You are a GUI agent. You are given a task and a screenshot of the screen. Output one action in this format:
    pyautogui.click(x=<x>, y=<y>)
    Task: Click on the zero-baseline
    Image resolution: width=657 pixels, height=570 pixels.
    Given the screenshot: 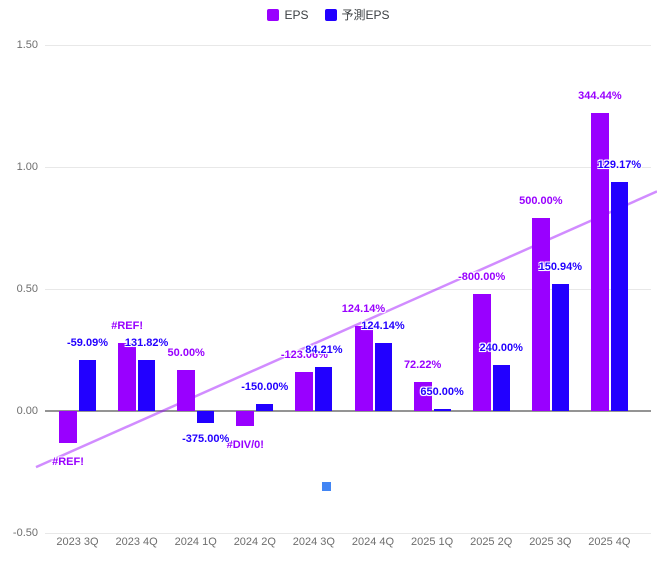 What is the action you would take?
    pyautogui.click(x=348, y=411)
    